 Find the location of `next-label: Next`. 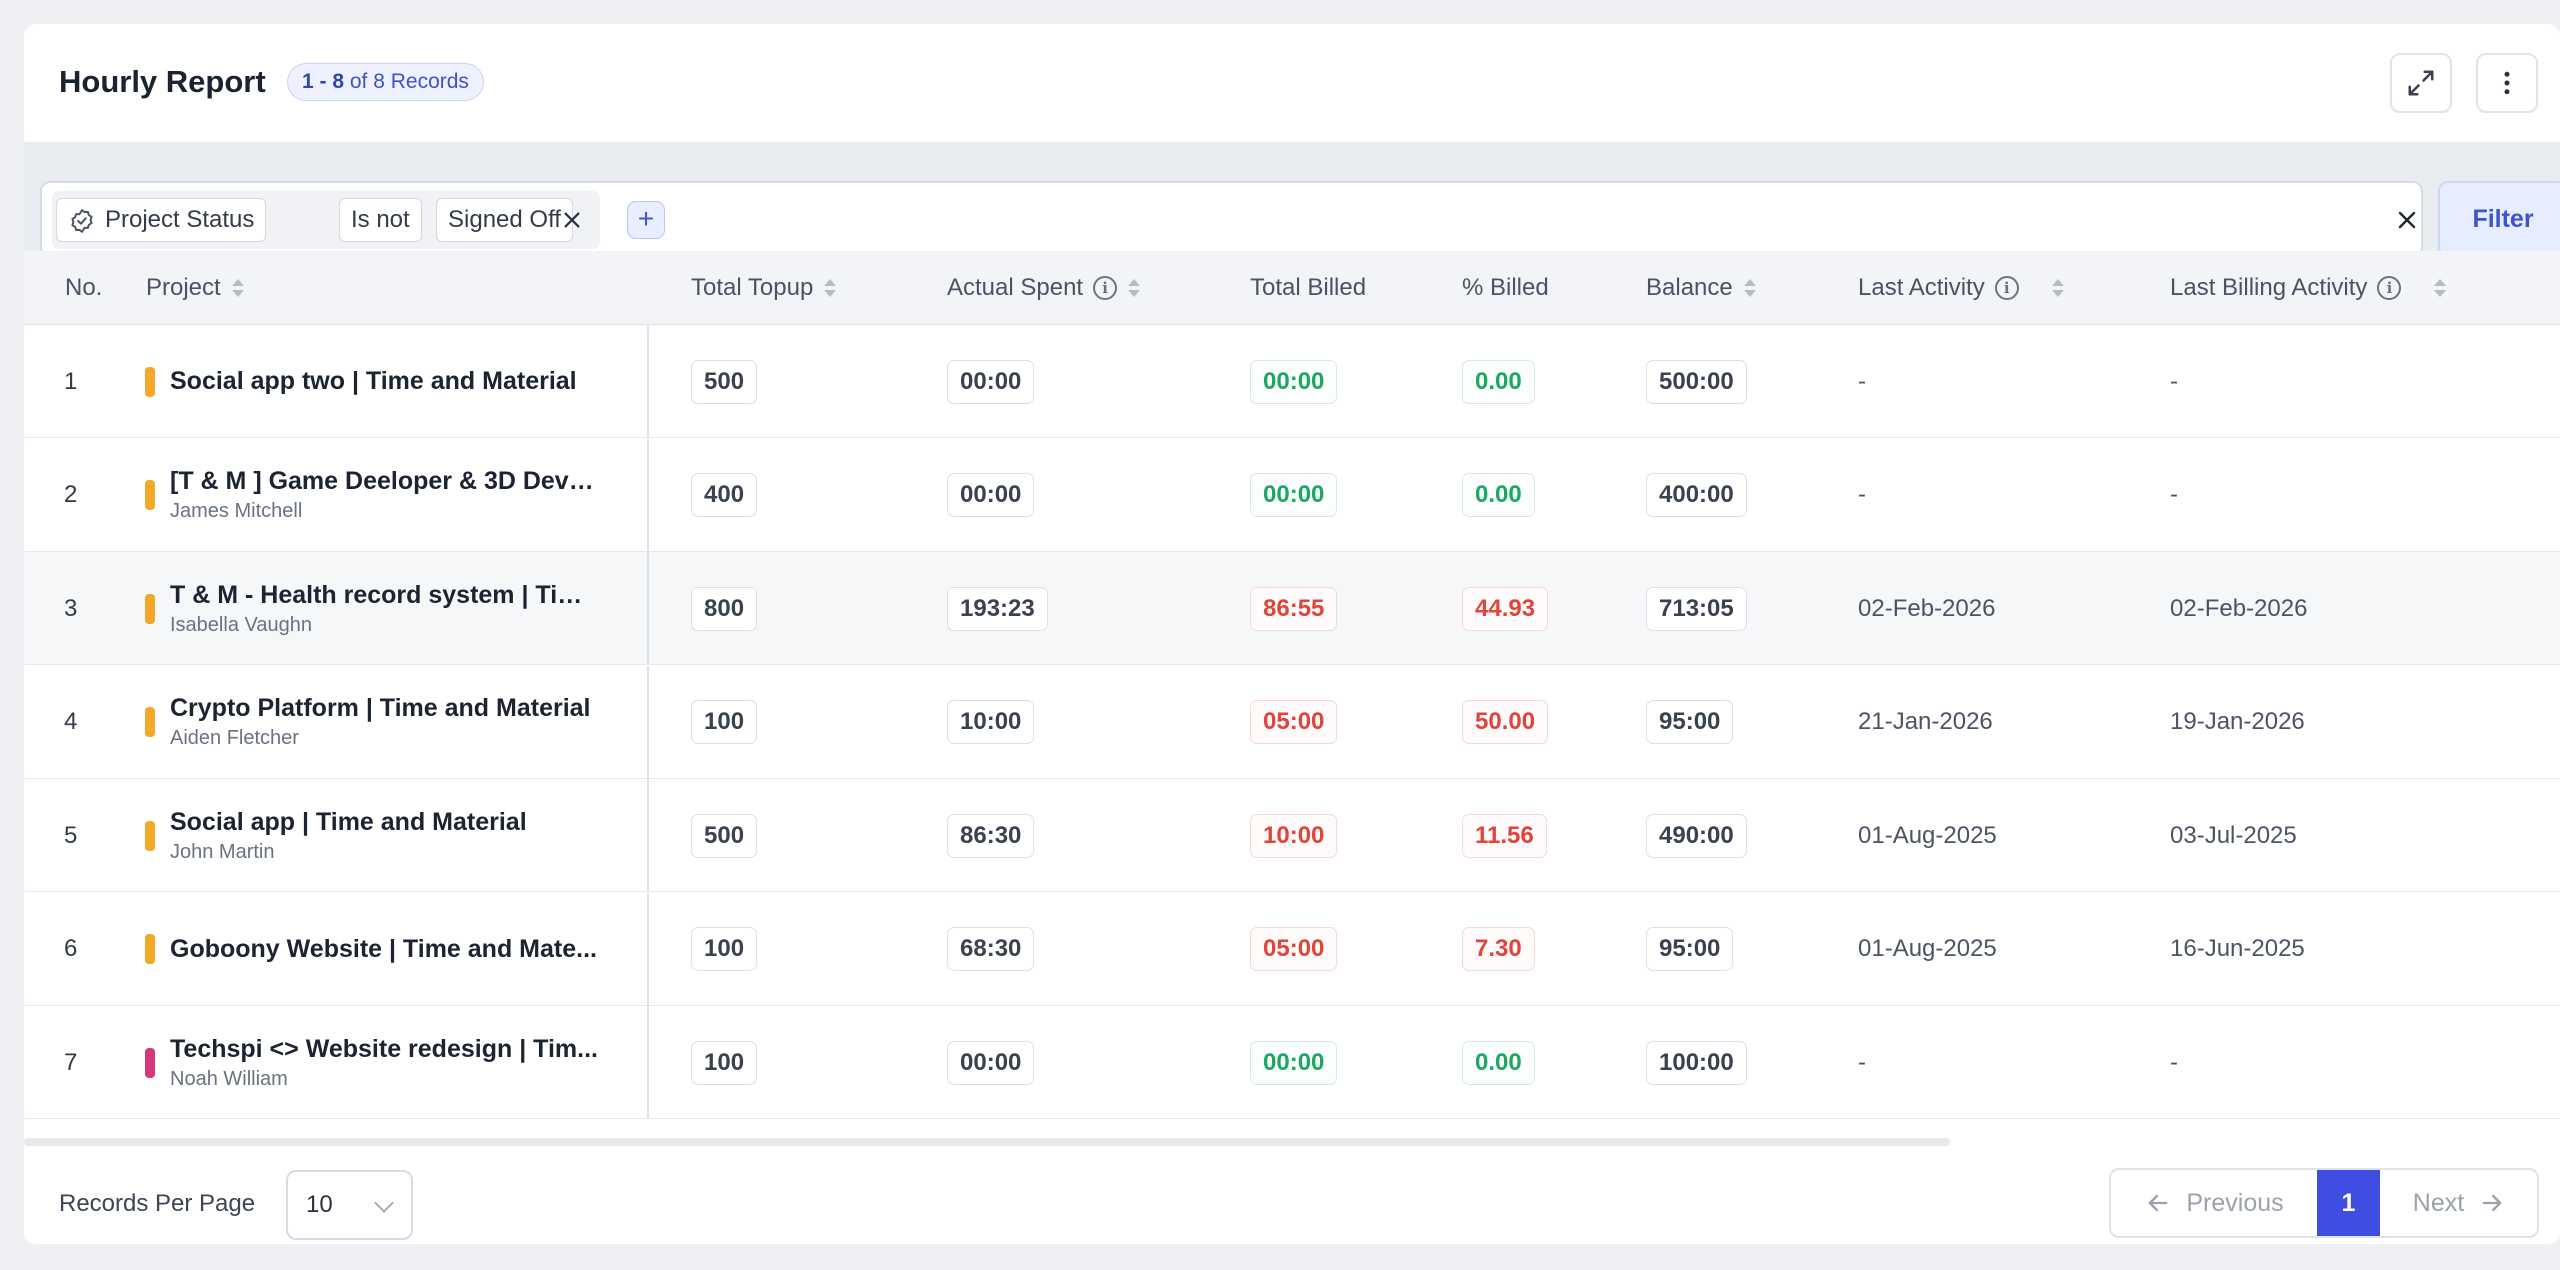

next-label: Next is located at coordinates (2438, 1202).